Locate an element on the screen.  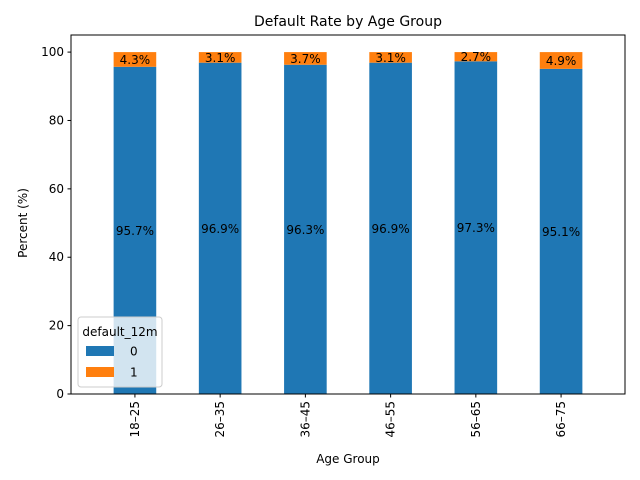
y-axis-label: Percent (%) is located at coordinates (23, 223).